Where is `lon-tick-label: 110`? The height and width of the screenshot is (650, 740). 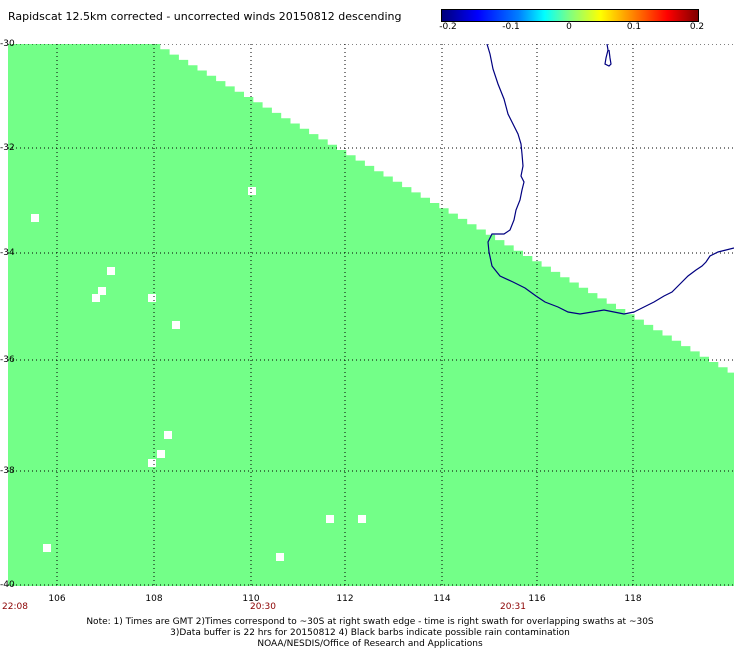 lon-tick-label: 110 is located at coordinates (251, 599).